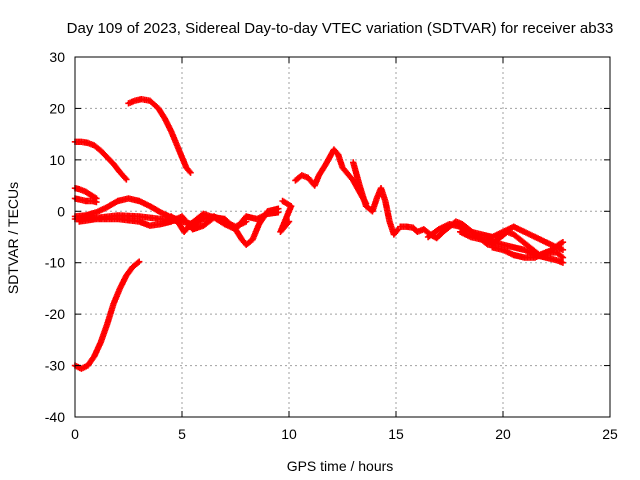 The image size is (640, 480). What do you see at coordinates (57, 160) in the screenshot?
I see `y-tick-label: 10` at bounding box center [57, 160].